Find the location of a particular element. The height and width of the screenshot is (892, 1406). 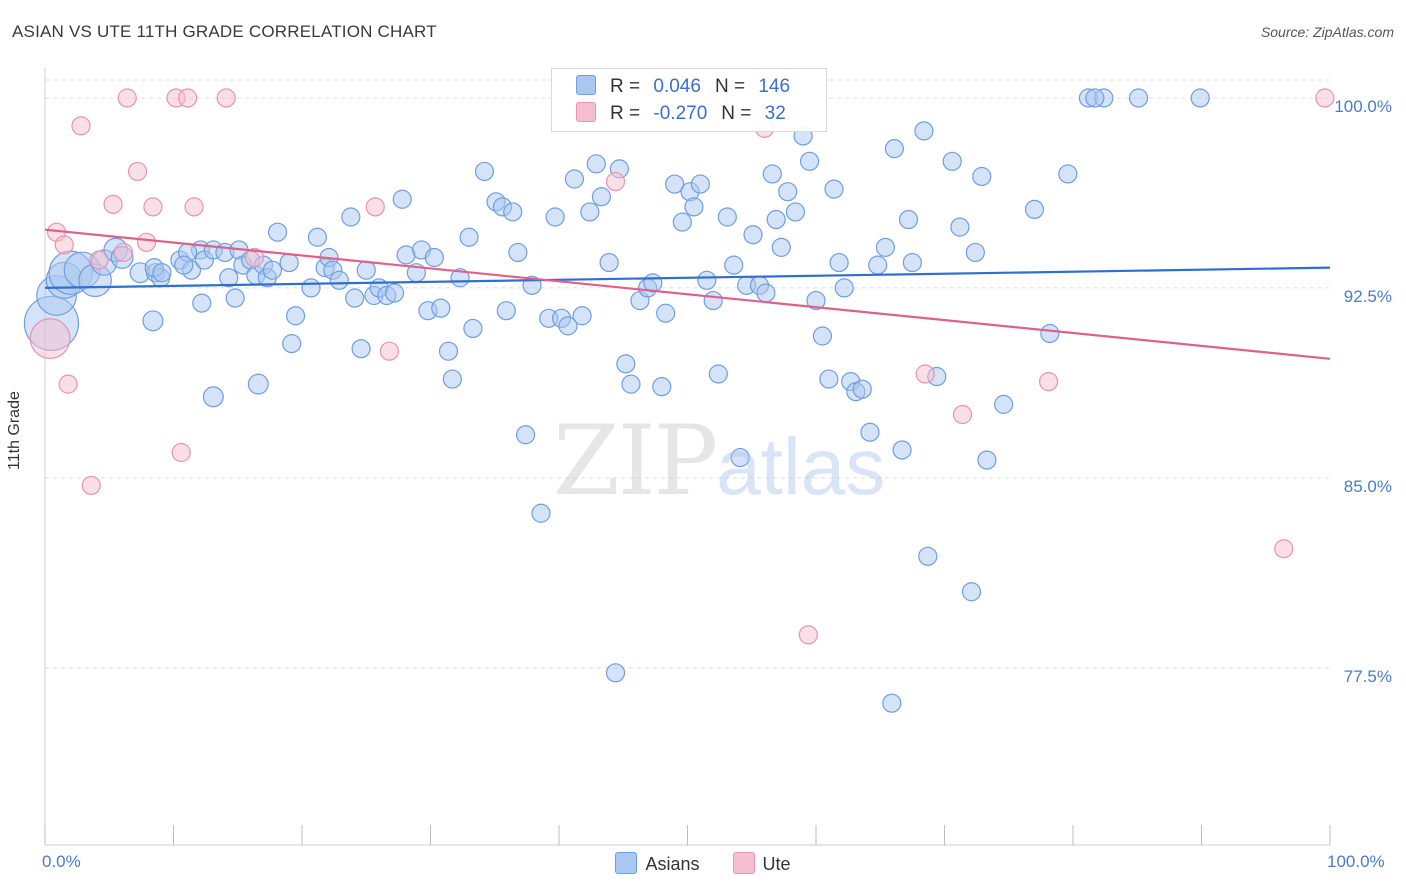

asians-trend-line is located at coordinates (687, 278).